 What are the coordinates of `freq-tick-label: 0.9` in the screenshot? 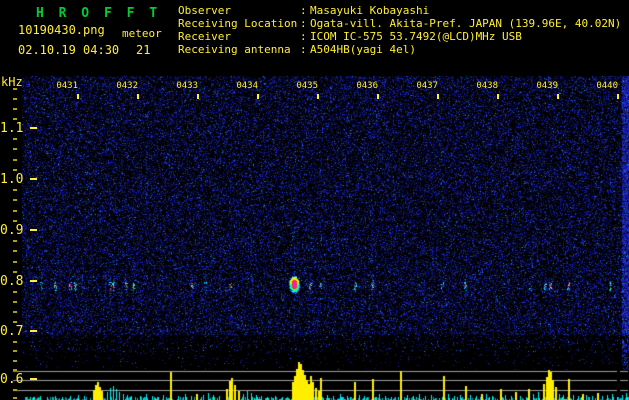 It's located at (12, 230).